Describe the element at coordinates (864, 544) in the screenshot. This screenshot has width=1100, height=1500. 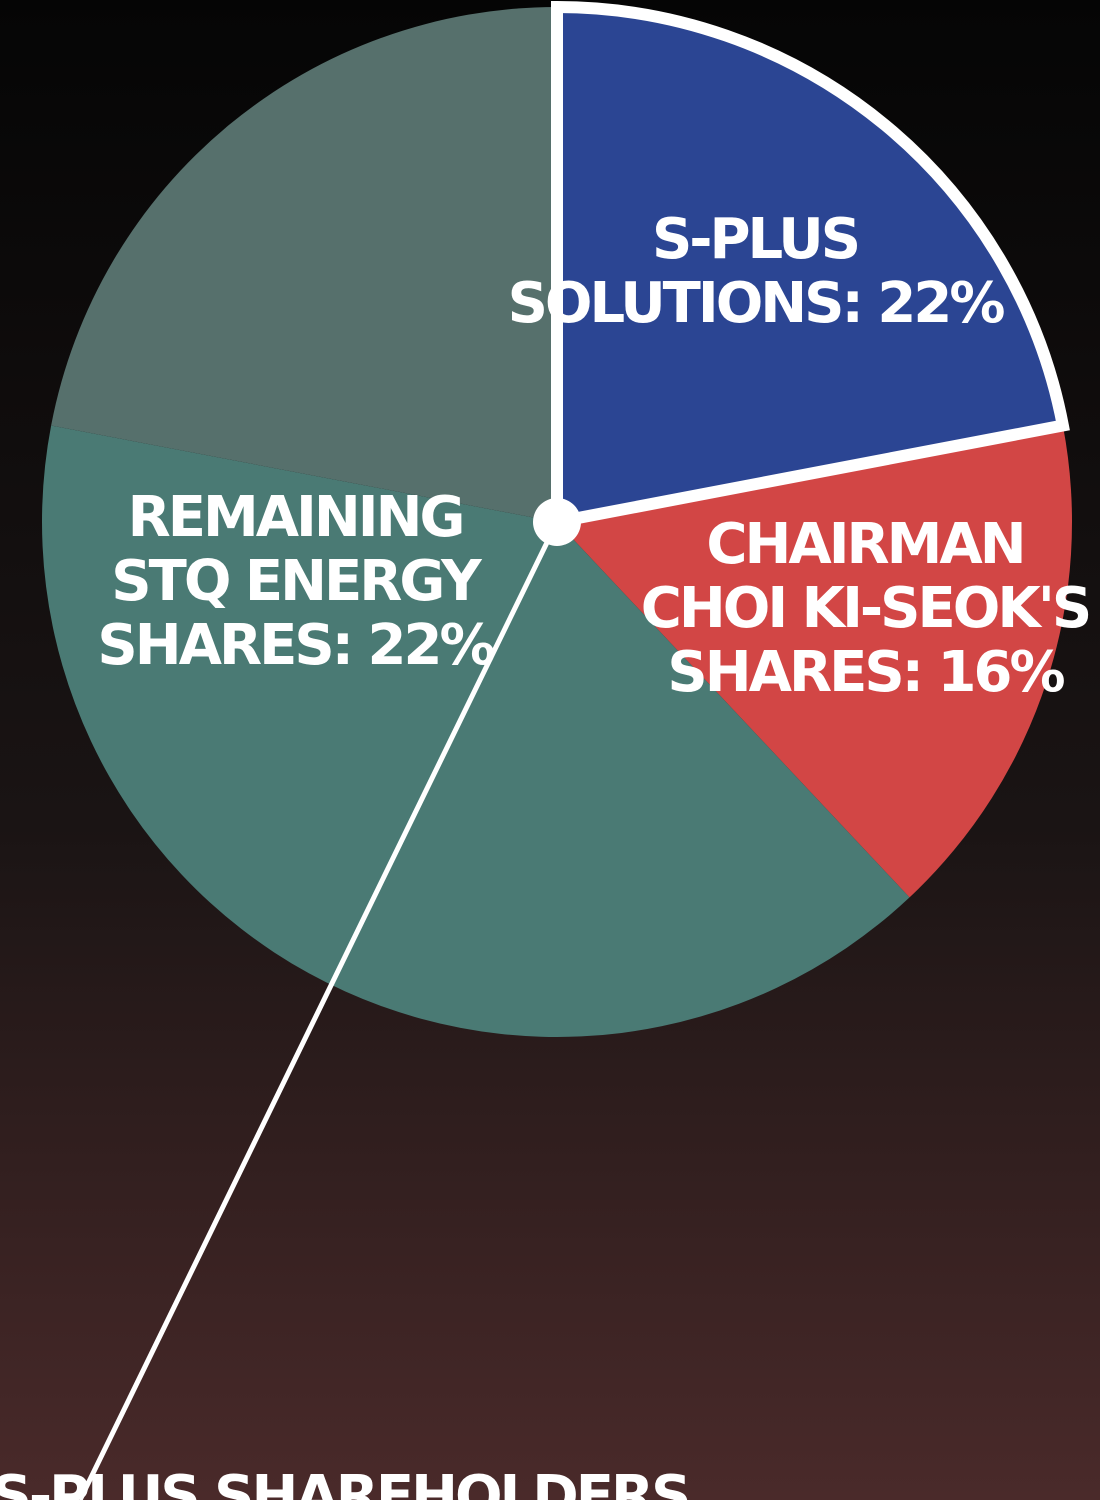
I see `slice-label: CHAIRMAN` at that location.